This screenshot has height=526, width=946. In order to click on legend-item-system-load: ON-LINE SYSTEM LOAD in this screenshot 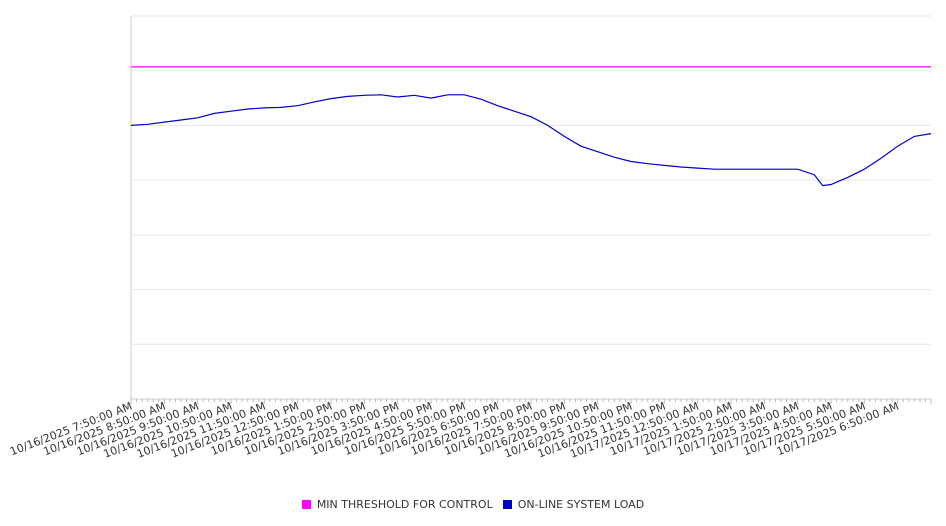, I will do `click(573, 504)`.